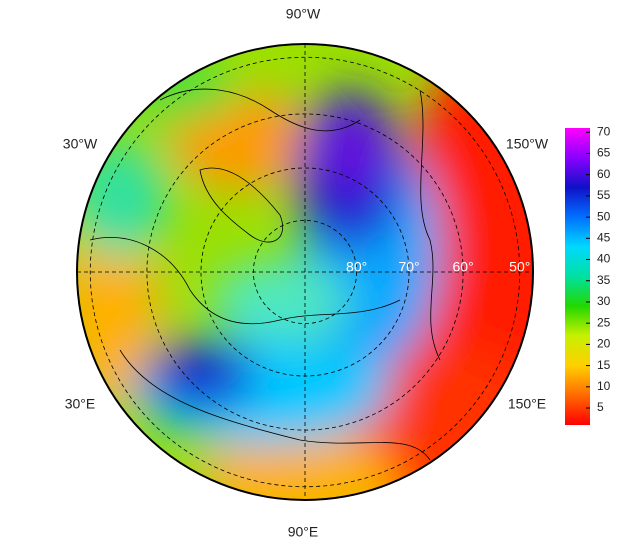 Image resolution: width=625 pixels, height=552 pixels. What do you see at coordinates (80, 404) in the screenshot?
I see `lon-label: 30°E` at bounding box center [80, 404].